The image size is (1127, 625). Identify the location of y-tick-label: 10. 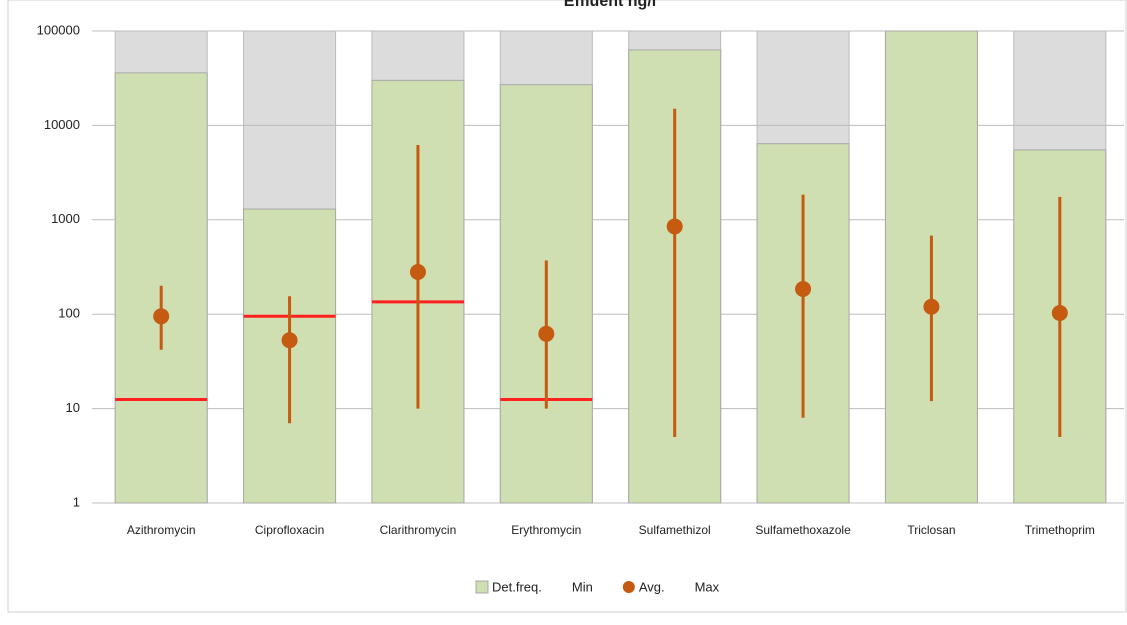
(73, 407).